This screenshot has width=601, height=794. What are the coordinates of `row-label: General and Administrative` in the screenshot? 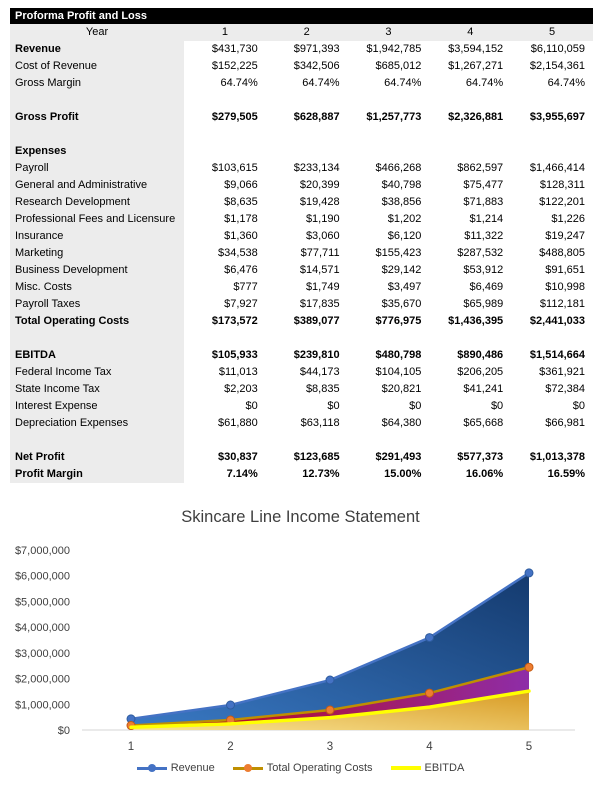 It's located at (97, 185).